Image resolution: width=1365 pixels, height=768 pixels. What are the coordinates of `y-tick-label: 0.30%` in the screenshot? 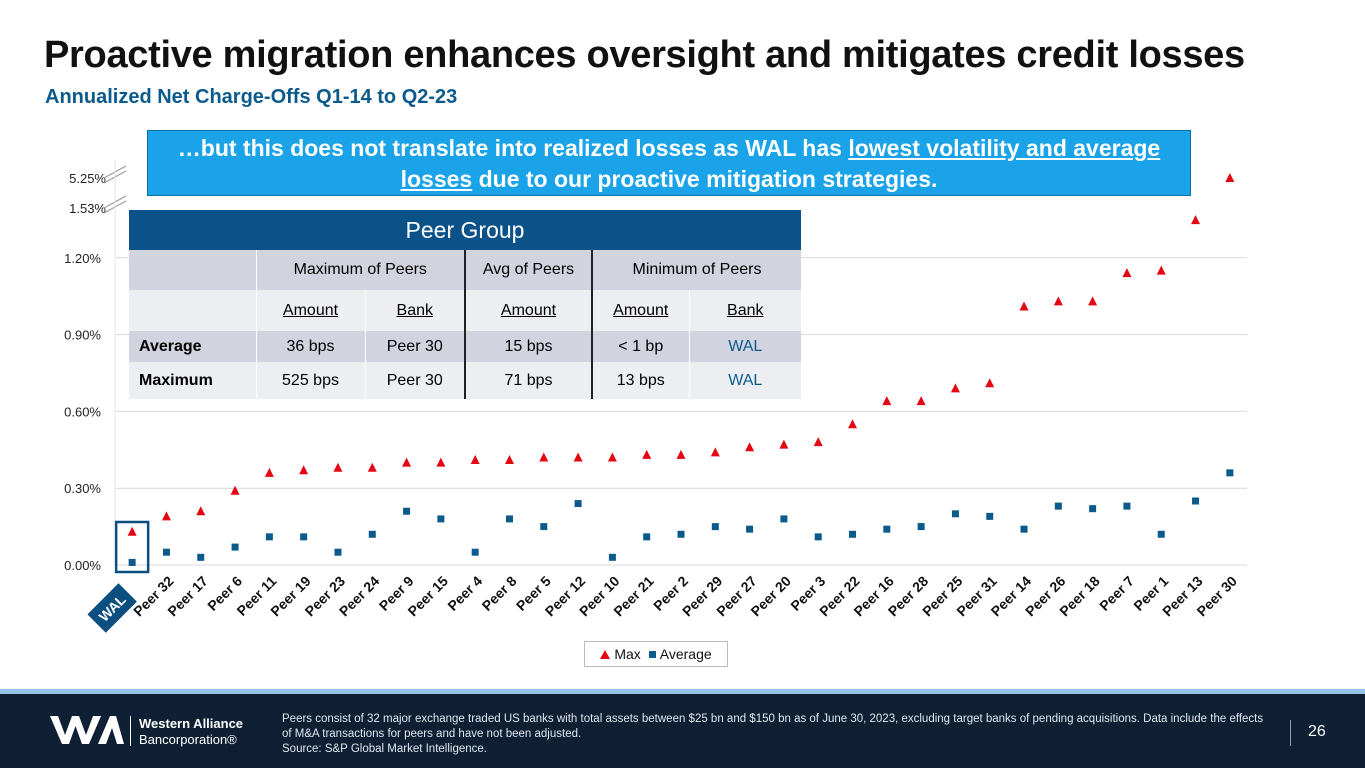 It's located at (82, 488).